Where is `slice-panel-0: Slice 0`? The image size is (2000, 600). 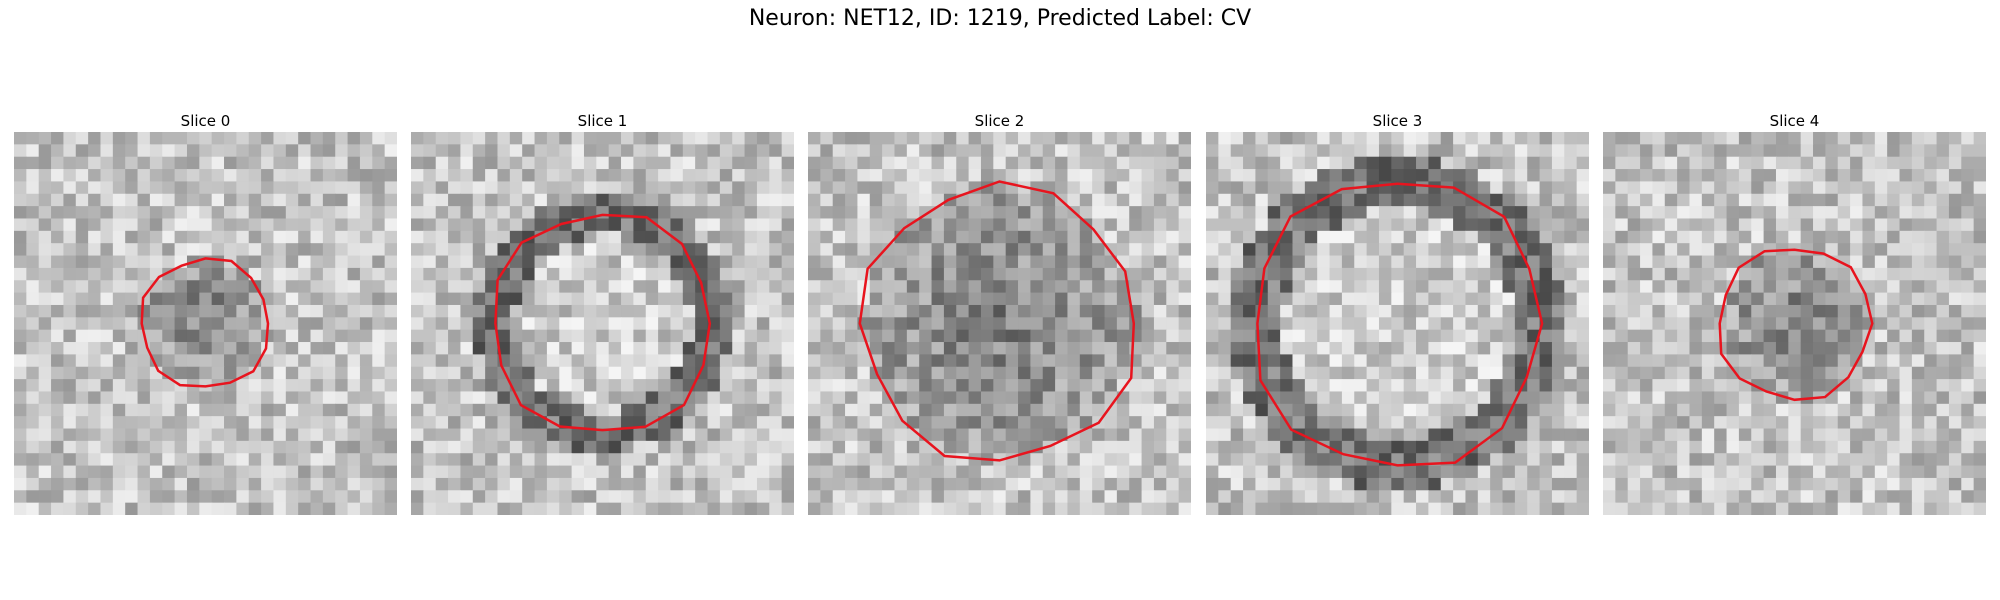
slice-panel-0: Slice 0 is located at coordinates (205, 312).